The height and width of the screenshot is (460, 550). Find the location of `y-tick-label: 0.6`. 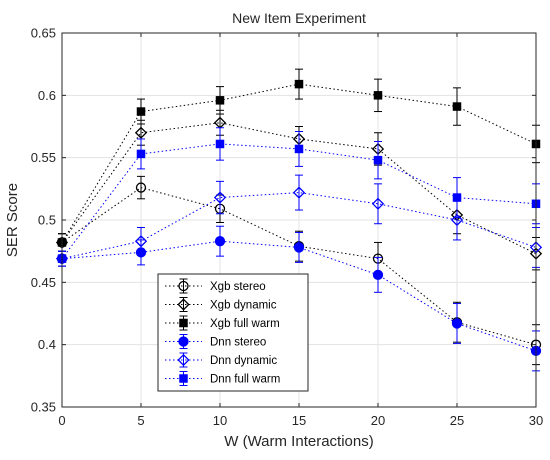

y-tick-label: 0.6 is located at coordinates (47, 95).